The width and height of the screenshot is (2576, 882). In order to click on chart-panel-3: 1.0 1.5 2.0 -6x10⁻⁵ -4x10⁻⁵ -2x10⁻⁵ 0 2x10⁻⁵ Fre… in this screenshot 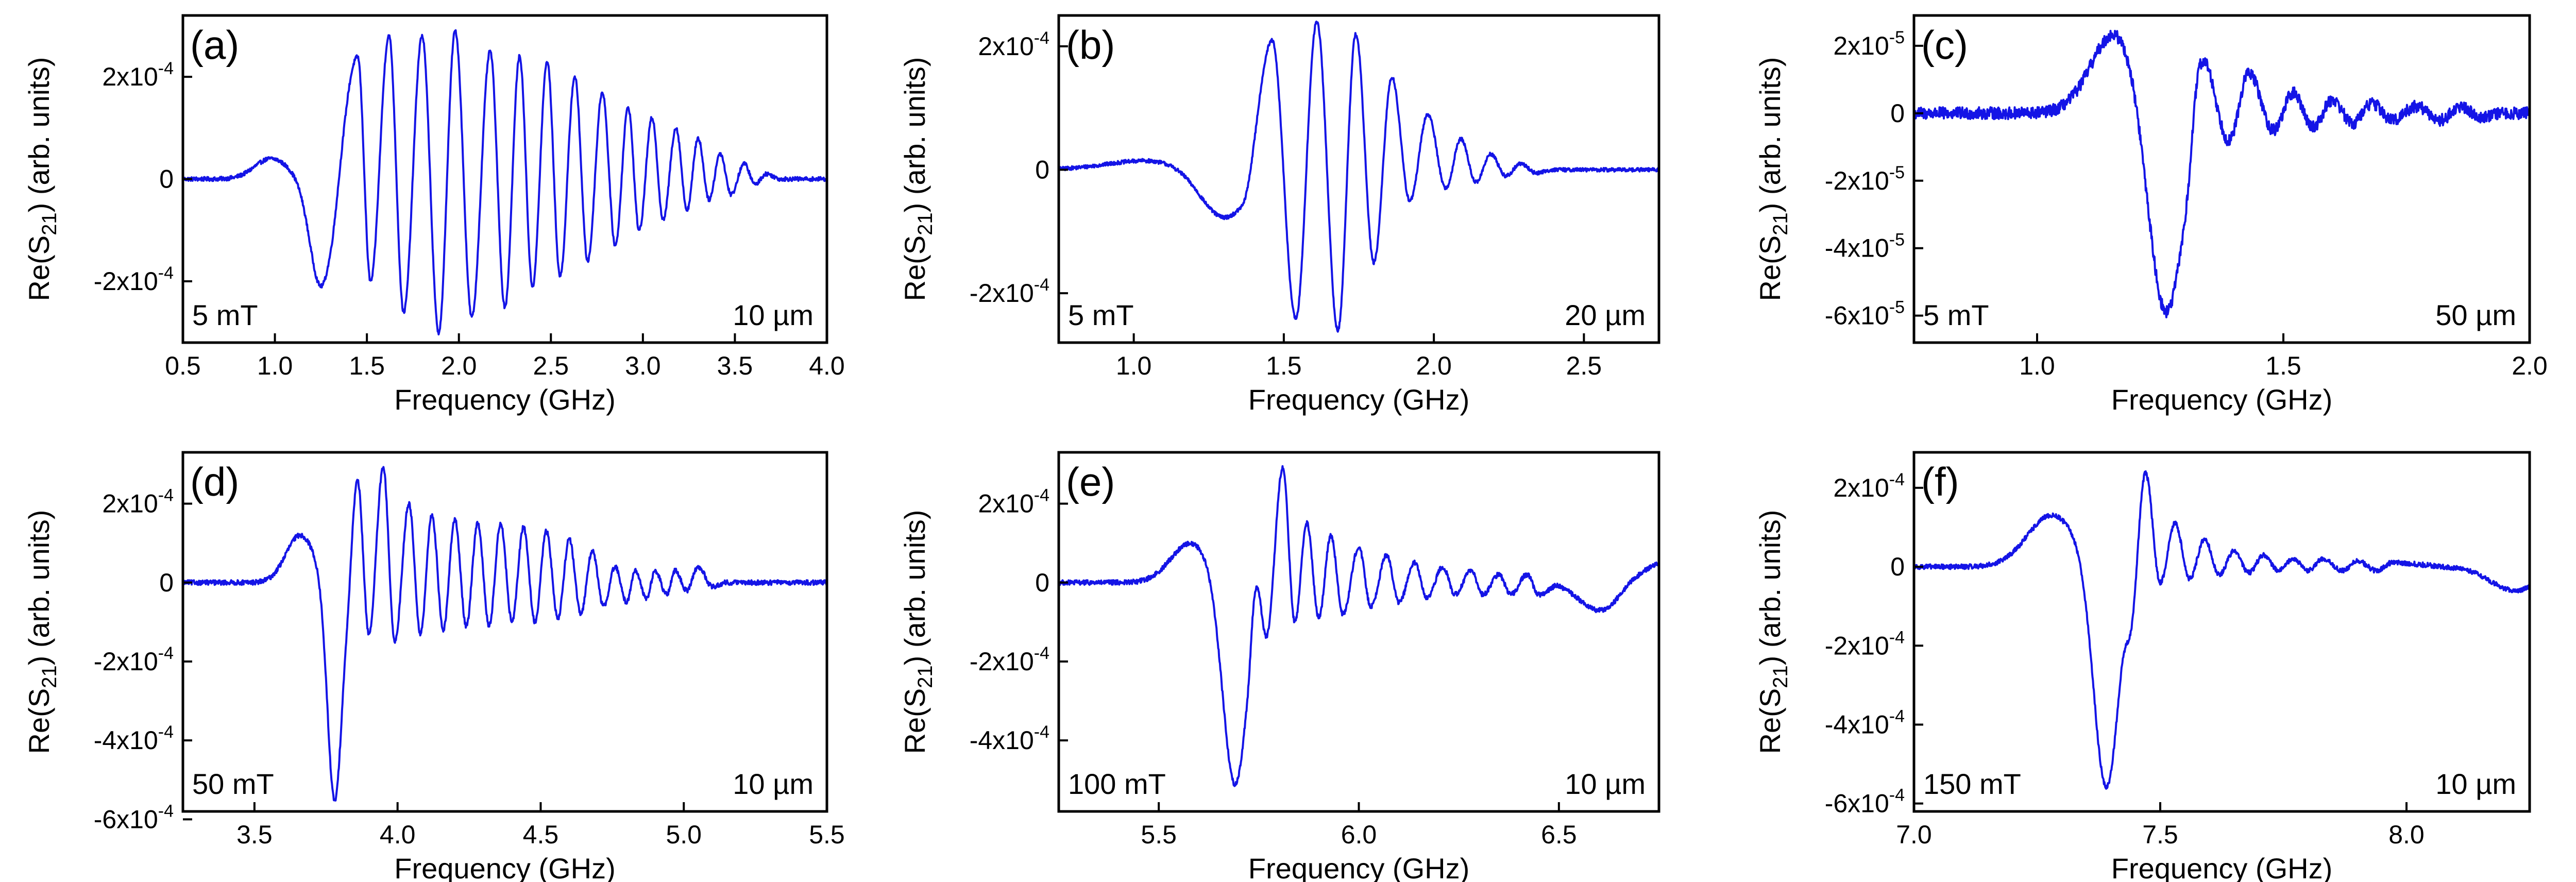, I will do `click(2151, 215)`.